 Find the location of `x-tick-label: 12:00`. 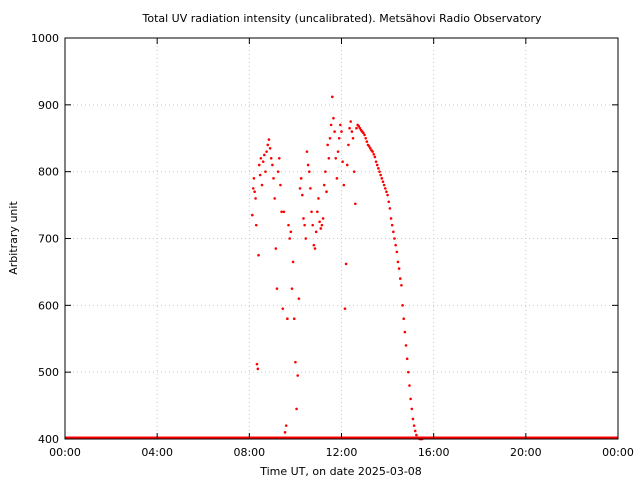

x-tick-label: 12:00 is located at coordinates (342, 452).